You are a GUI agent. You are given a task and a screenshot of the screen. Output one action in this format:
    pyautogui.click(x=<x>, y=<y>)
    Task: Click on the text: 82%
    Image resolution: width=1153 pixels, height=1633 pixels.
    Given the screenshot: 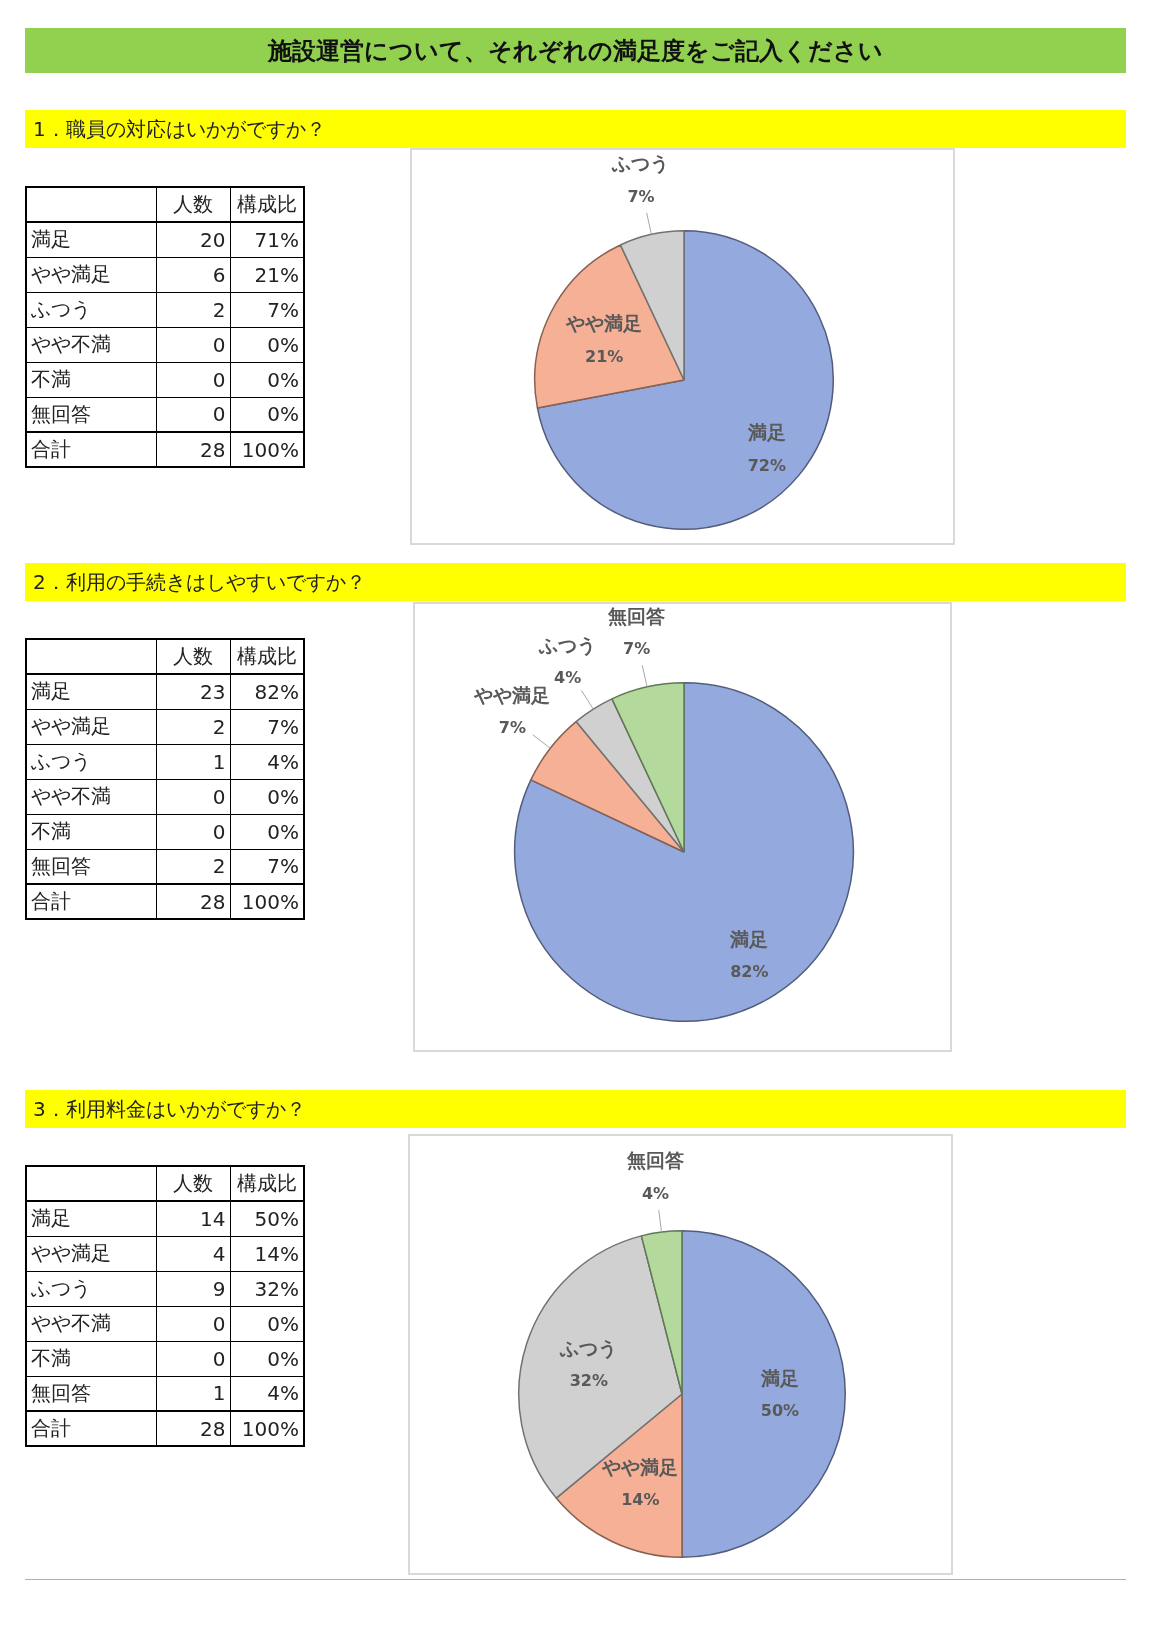 What is the action you would take?
    pyautogui.click(x=267, y=691)
    